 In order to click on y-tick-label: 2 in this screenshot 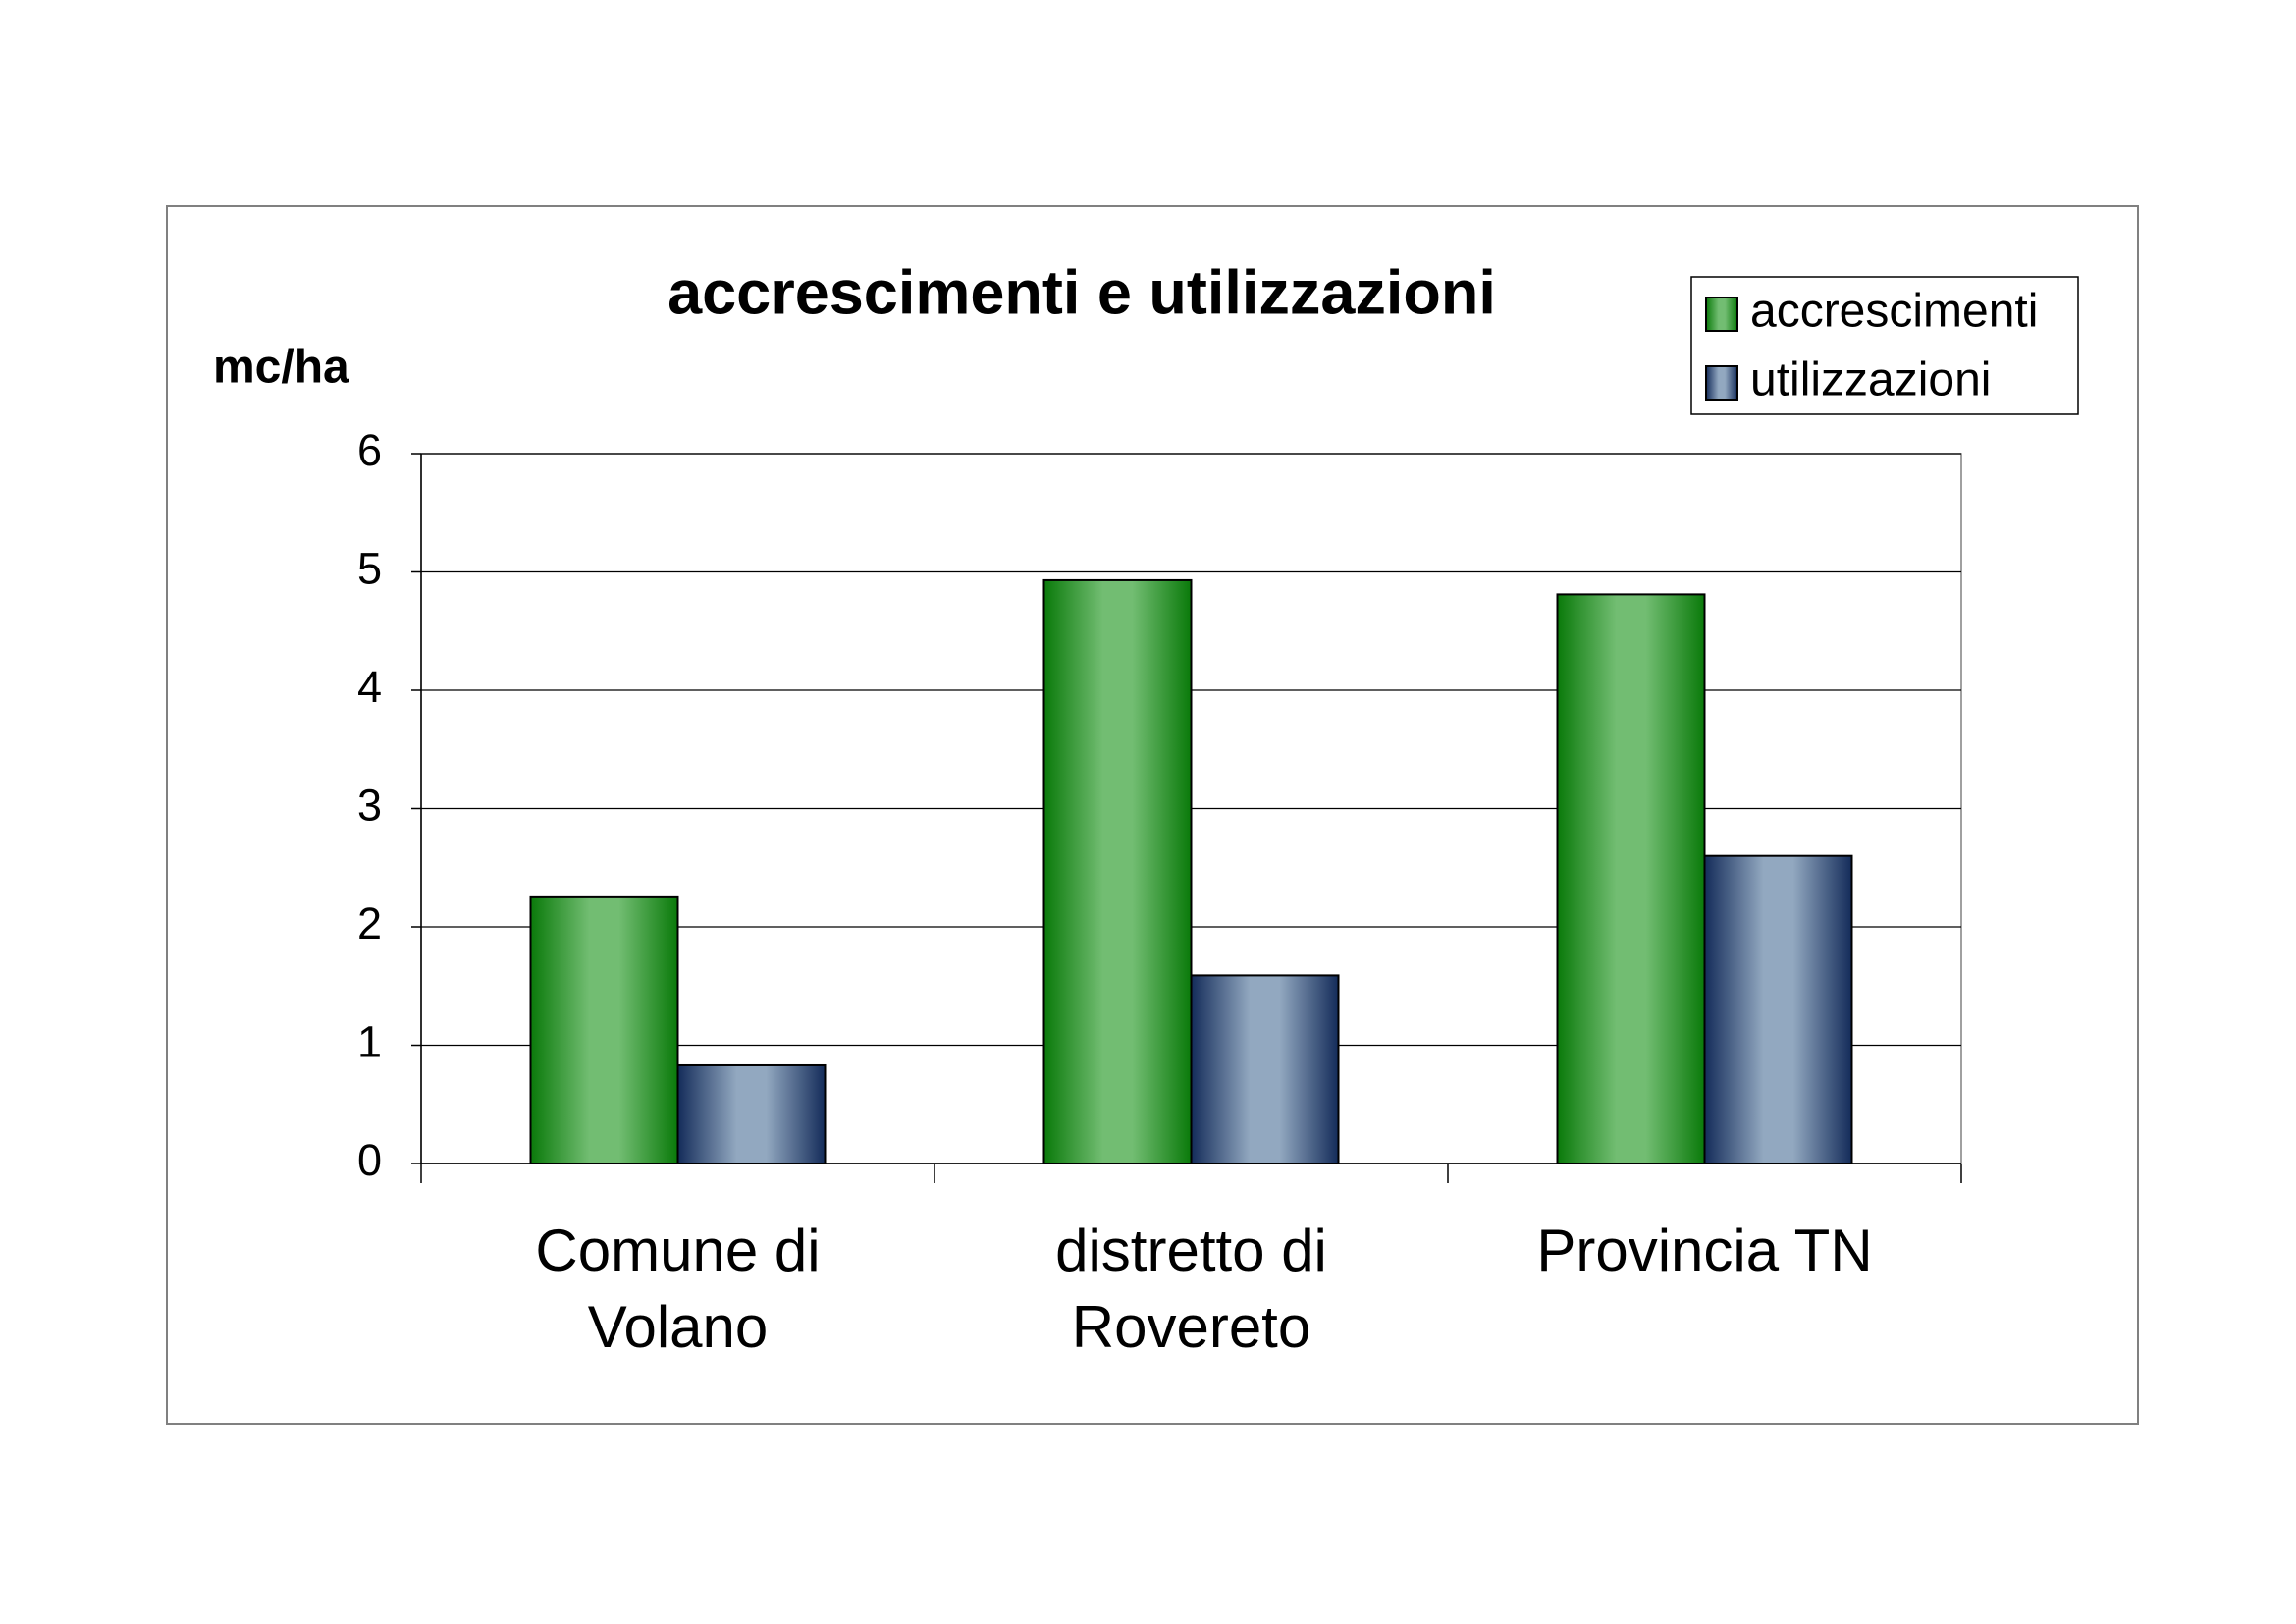, I will do `click(369, 923)`.